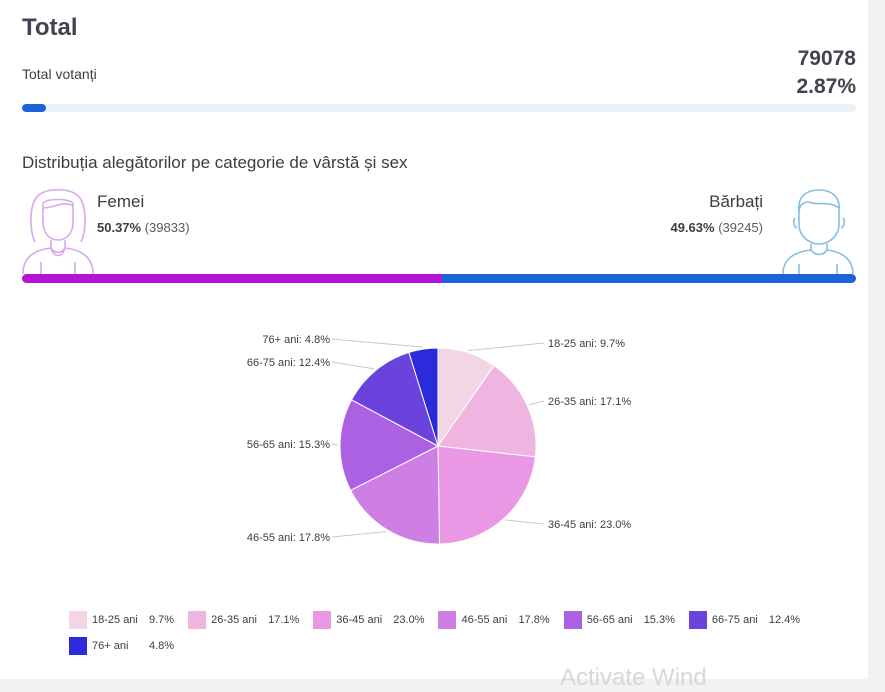  What do you see at coordinates (589, 525) in the screenshot?
I see `pie-slice-label-2: 36-45 ani: 23.0%` at bounding box center [589, 525].